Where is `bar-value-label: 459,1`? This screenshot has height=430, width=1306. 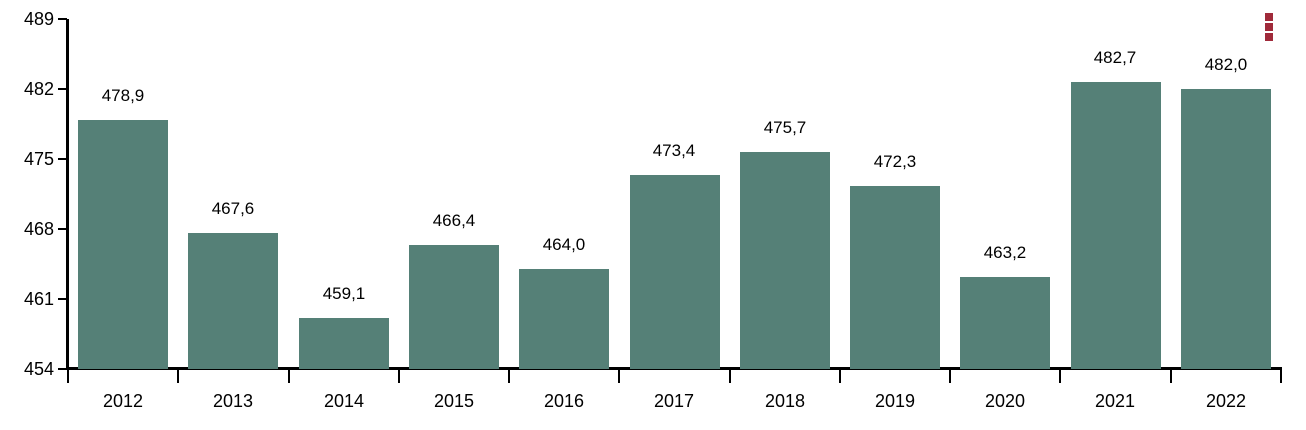
bar-value-label: 459,1 is located at coordinates (344, 293).